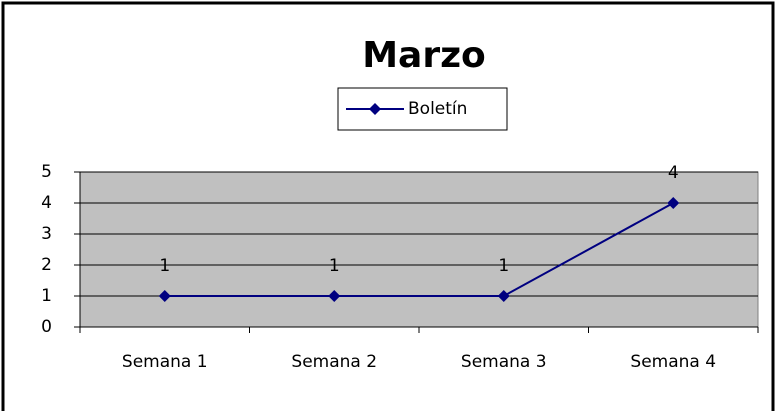 The height and width of the screenshot is (411, 776). What do you see at coordinates (46, 203) in the screenshot?
I see `y-tick-label: 4` at bounding box center [46, 203].